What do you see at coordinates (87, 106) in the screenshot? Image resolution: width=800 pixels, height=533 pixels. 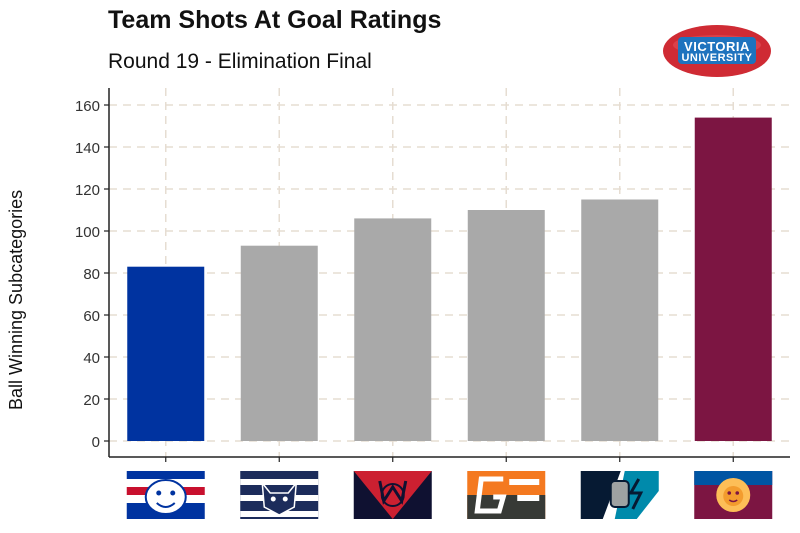 I see `y-tick-label: 160` at bounding box center [87, 106].